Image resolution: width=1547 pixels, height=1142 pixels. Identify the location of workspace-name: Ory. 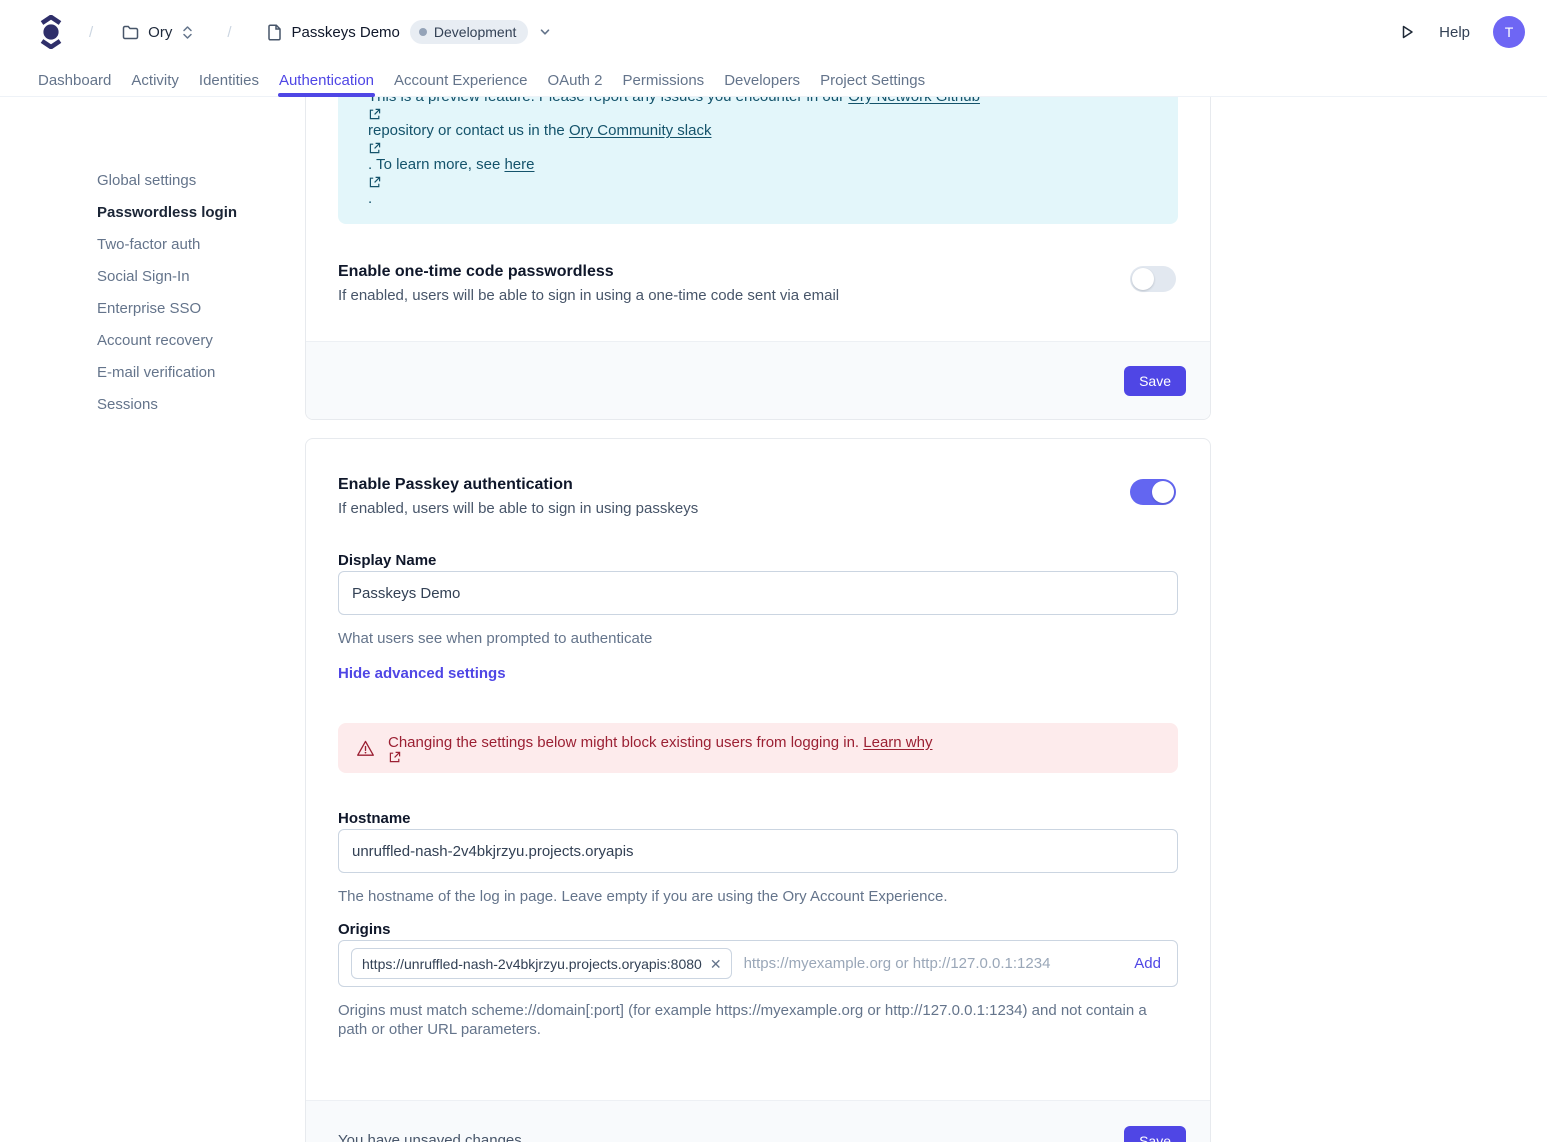
(160, 32).